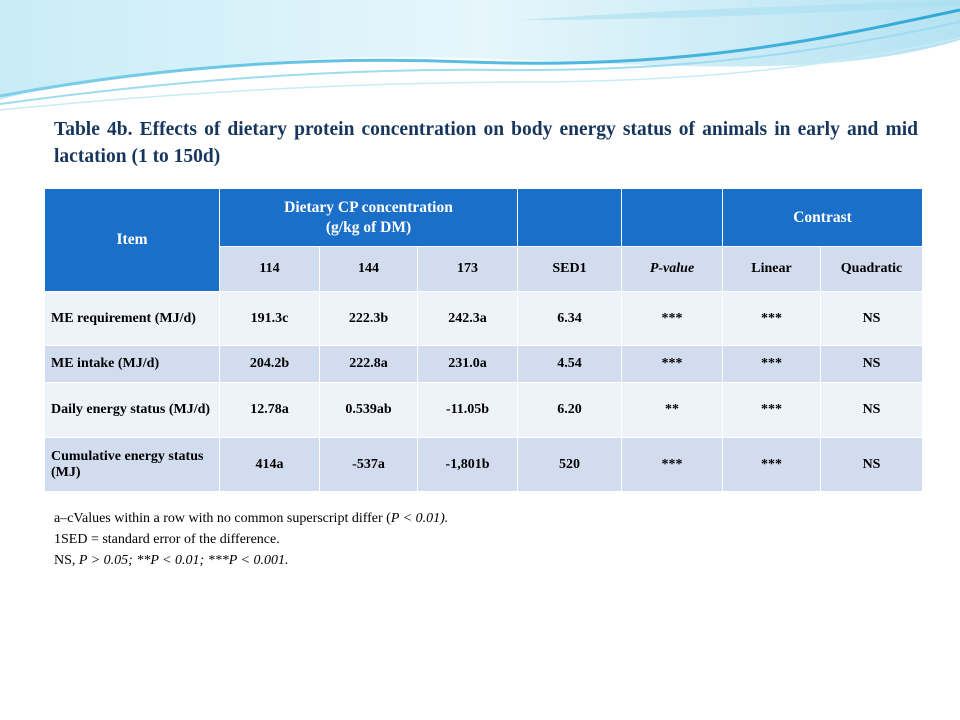 The height and width of the screenshot is (720, 960). I want to click on item-header: Item, so click(132, 240).